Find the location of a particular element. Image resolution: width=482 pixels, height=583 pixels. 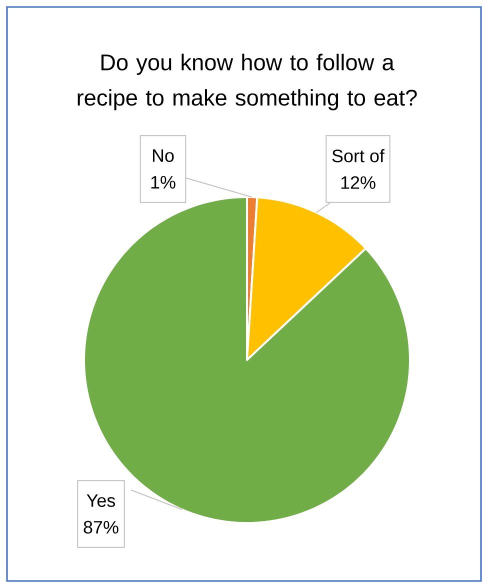

data-label: 1% is located at coordinates (163, 182).